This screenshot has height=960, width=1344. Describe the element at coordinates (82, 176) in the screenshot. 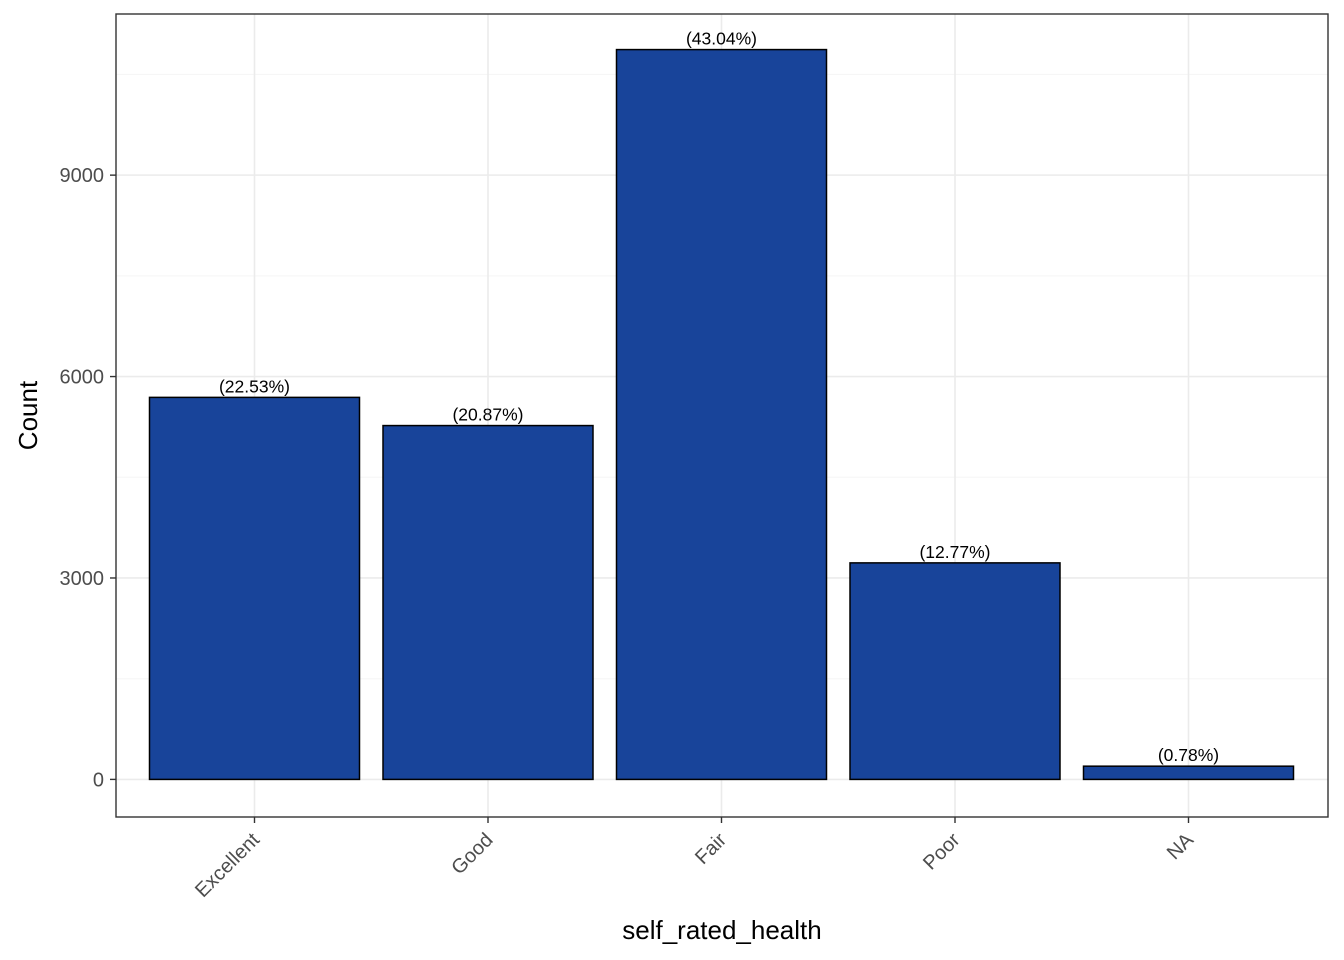

I see `y-tick-label: 9000` at that location.